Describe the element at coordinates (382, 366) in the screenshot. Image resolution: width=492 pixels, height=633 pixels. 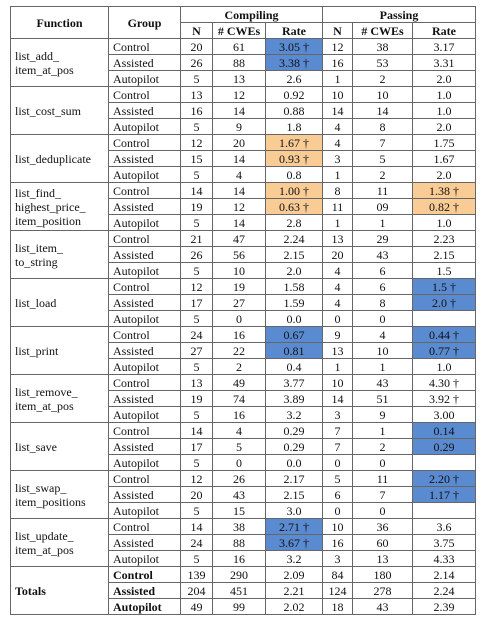
I see `value-cell: 1` at that location.